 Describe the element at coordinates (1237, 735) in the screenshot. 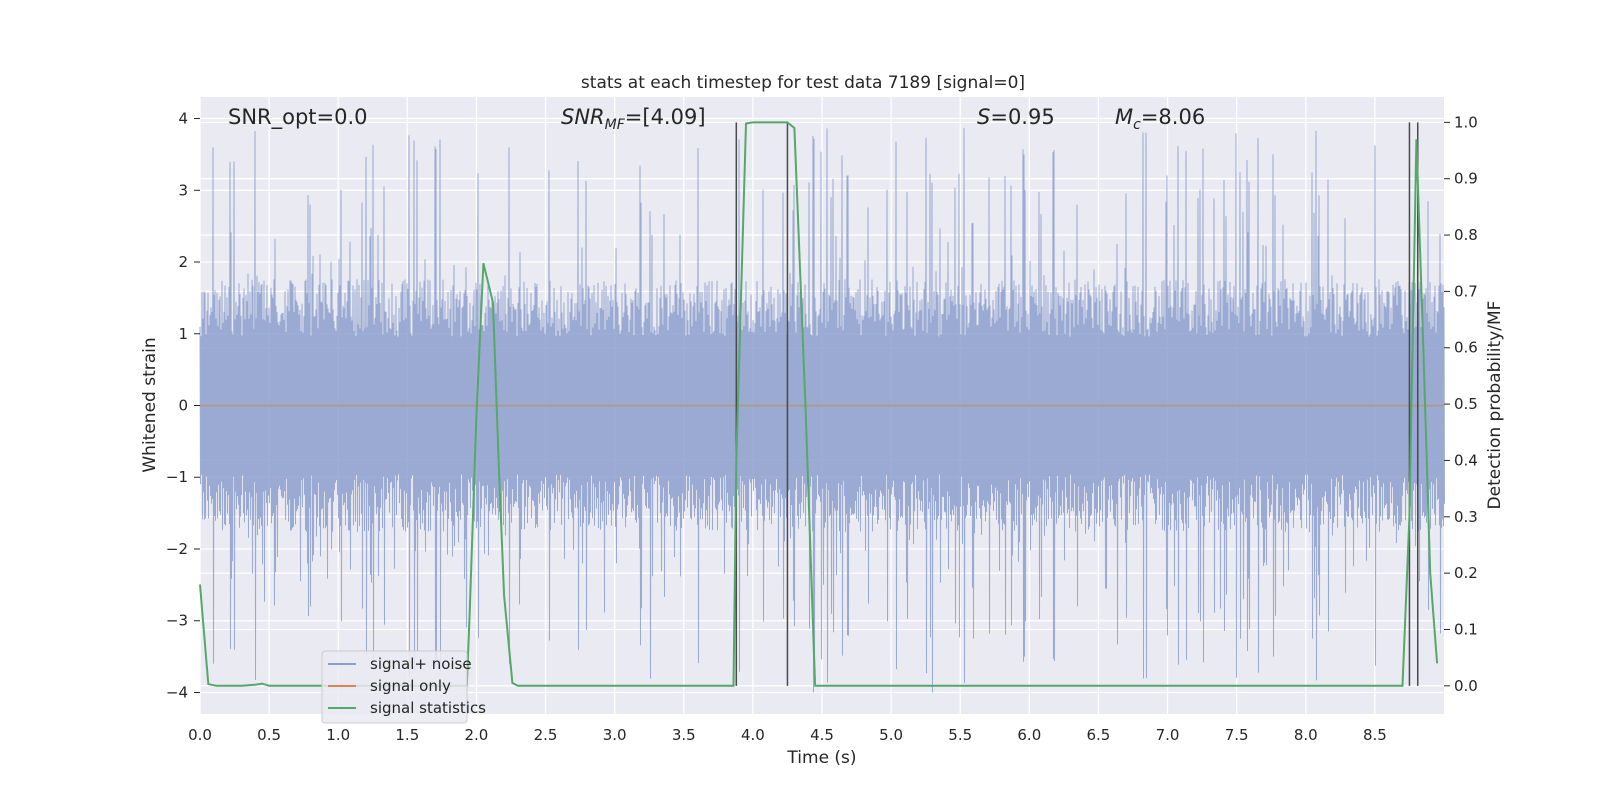

I see `x-tick-label: 7.5` at that location.